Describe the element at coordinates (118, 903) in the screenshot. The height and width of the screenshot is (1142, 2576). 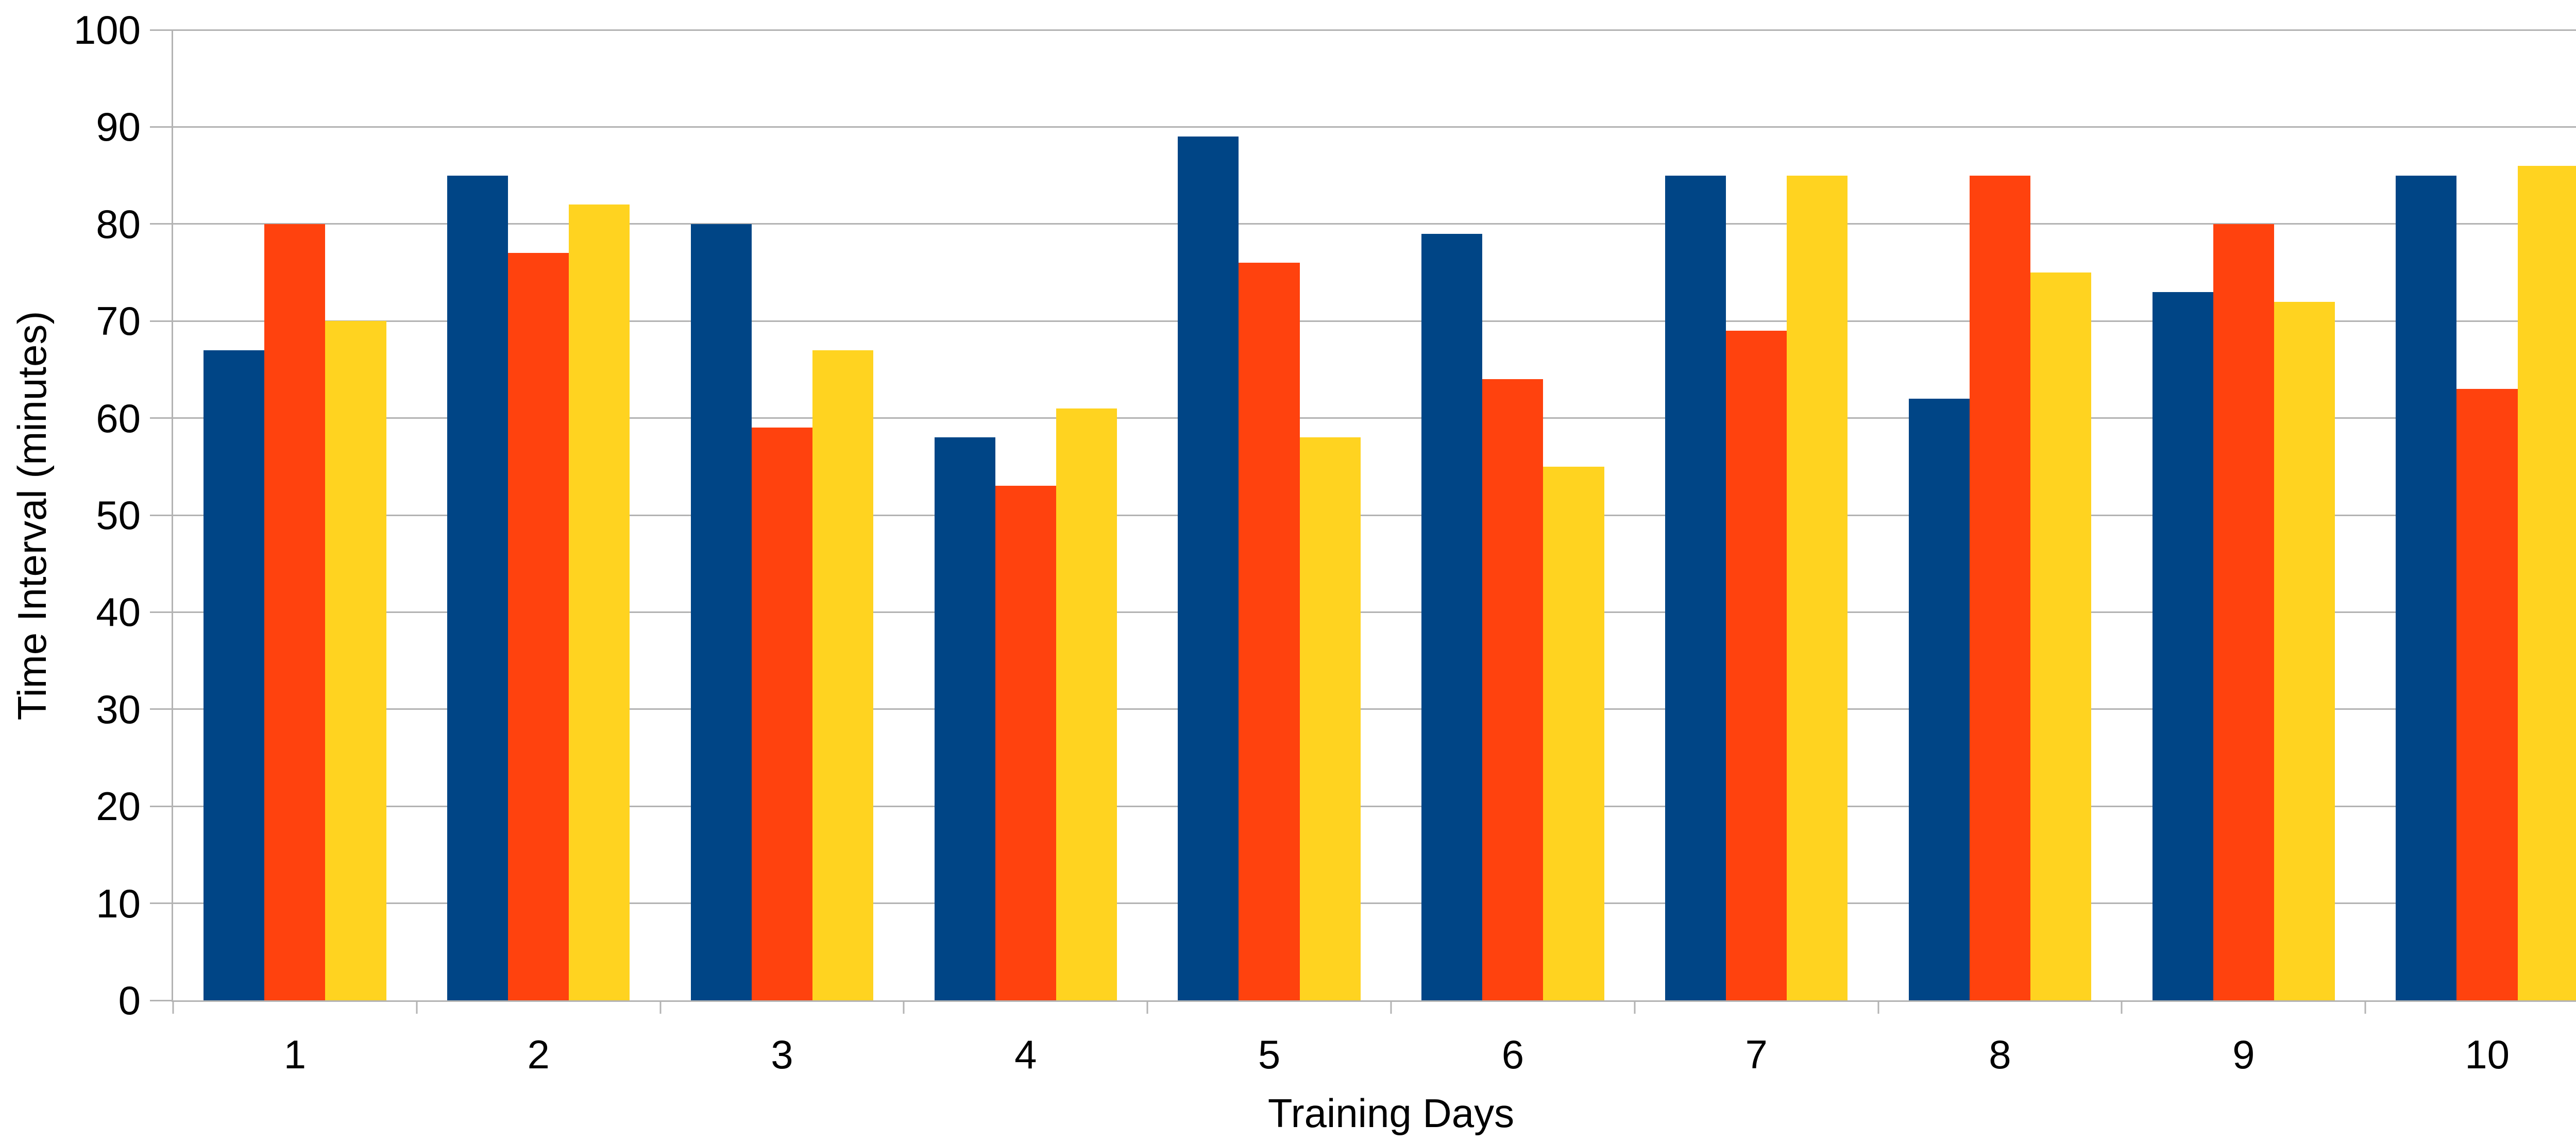
I see `y-tick-label: 10` at that location.